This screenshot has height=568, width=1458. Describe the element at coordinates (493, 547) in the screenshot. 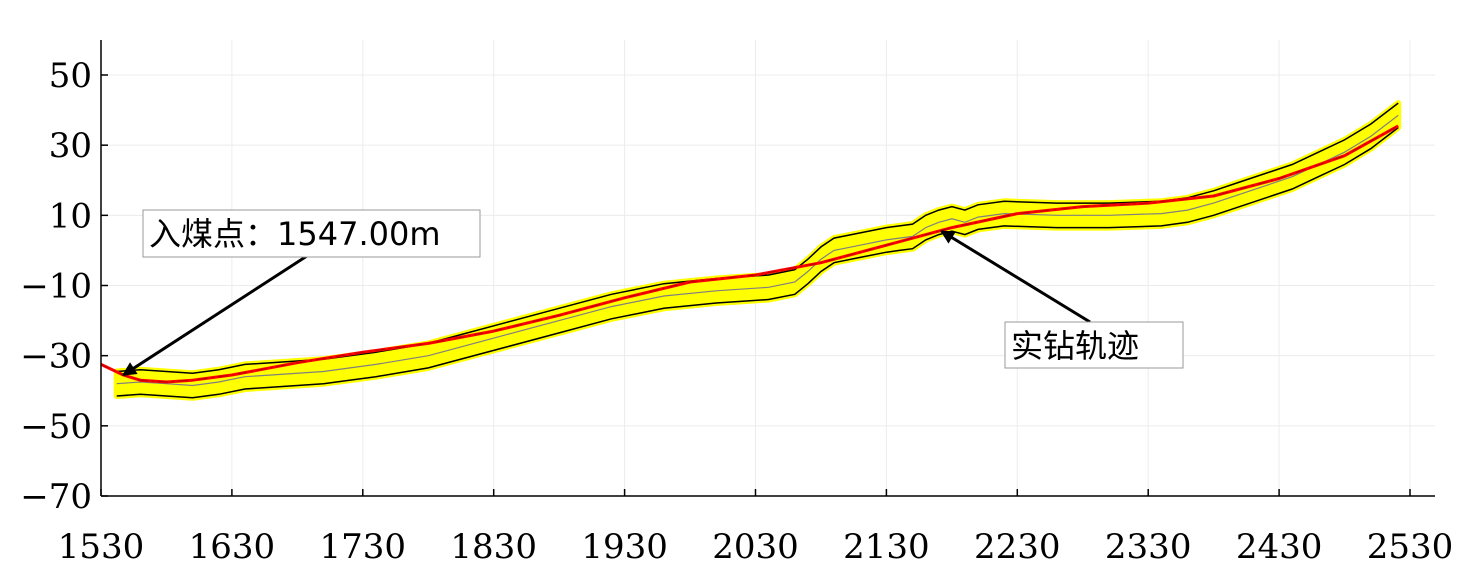

I see `x-tick-label: 1830` at that location.